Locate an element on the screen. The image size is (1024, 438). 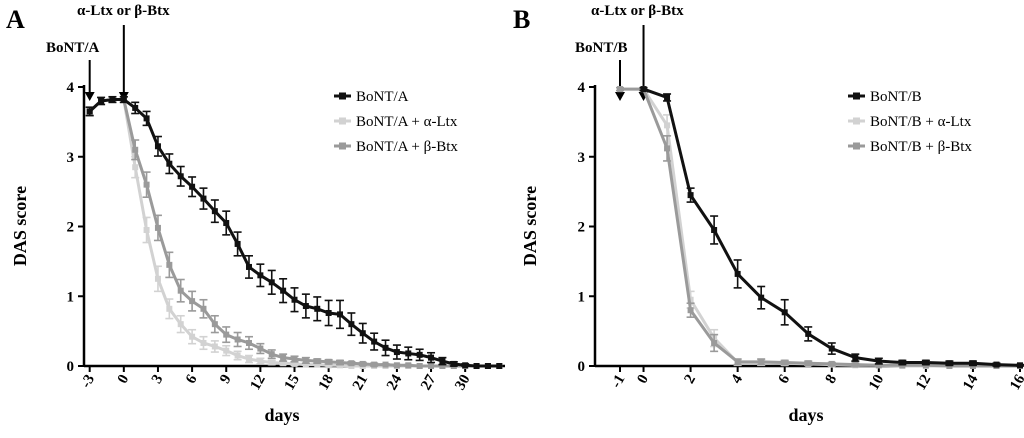
panel-a-xtick-label: 24 is located at coordinates (395, 382).